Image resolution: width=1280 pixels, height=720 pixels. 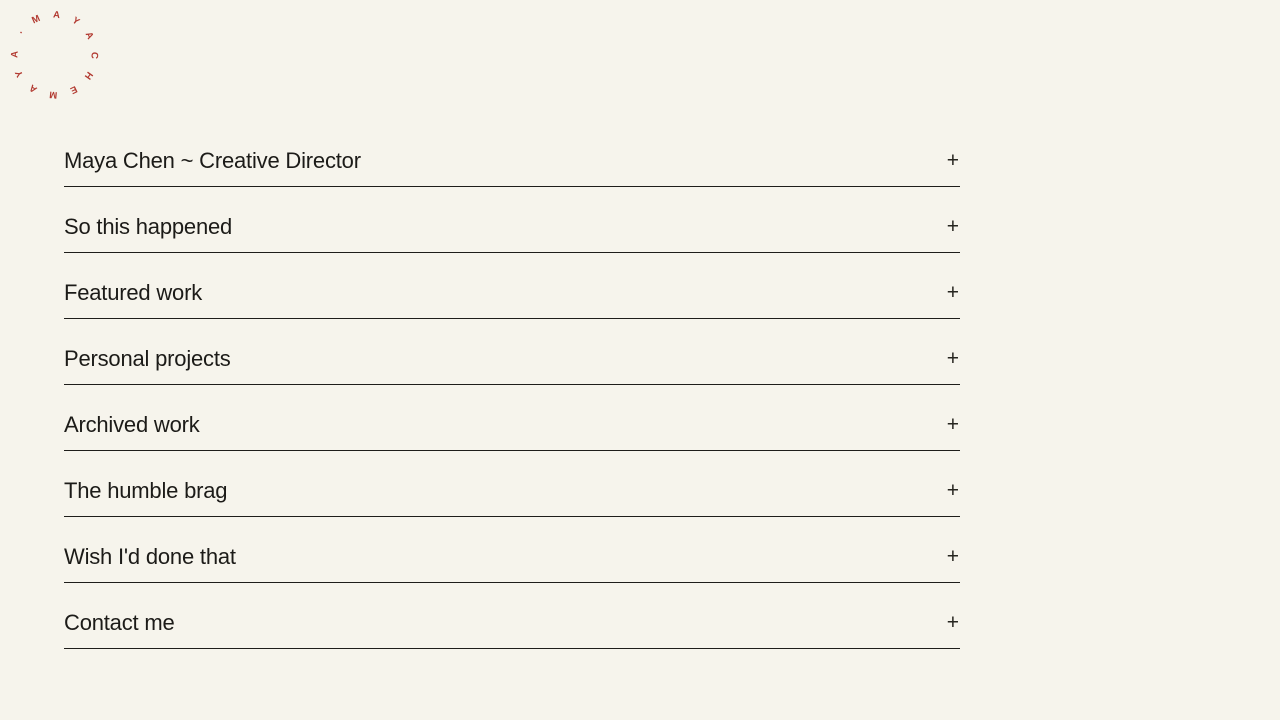 I want to click on circular-logo-icon: · M A Y A C H E M A Y A C H E N . C O M, so click(x=50, y=50).